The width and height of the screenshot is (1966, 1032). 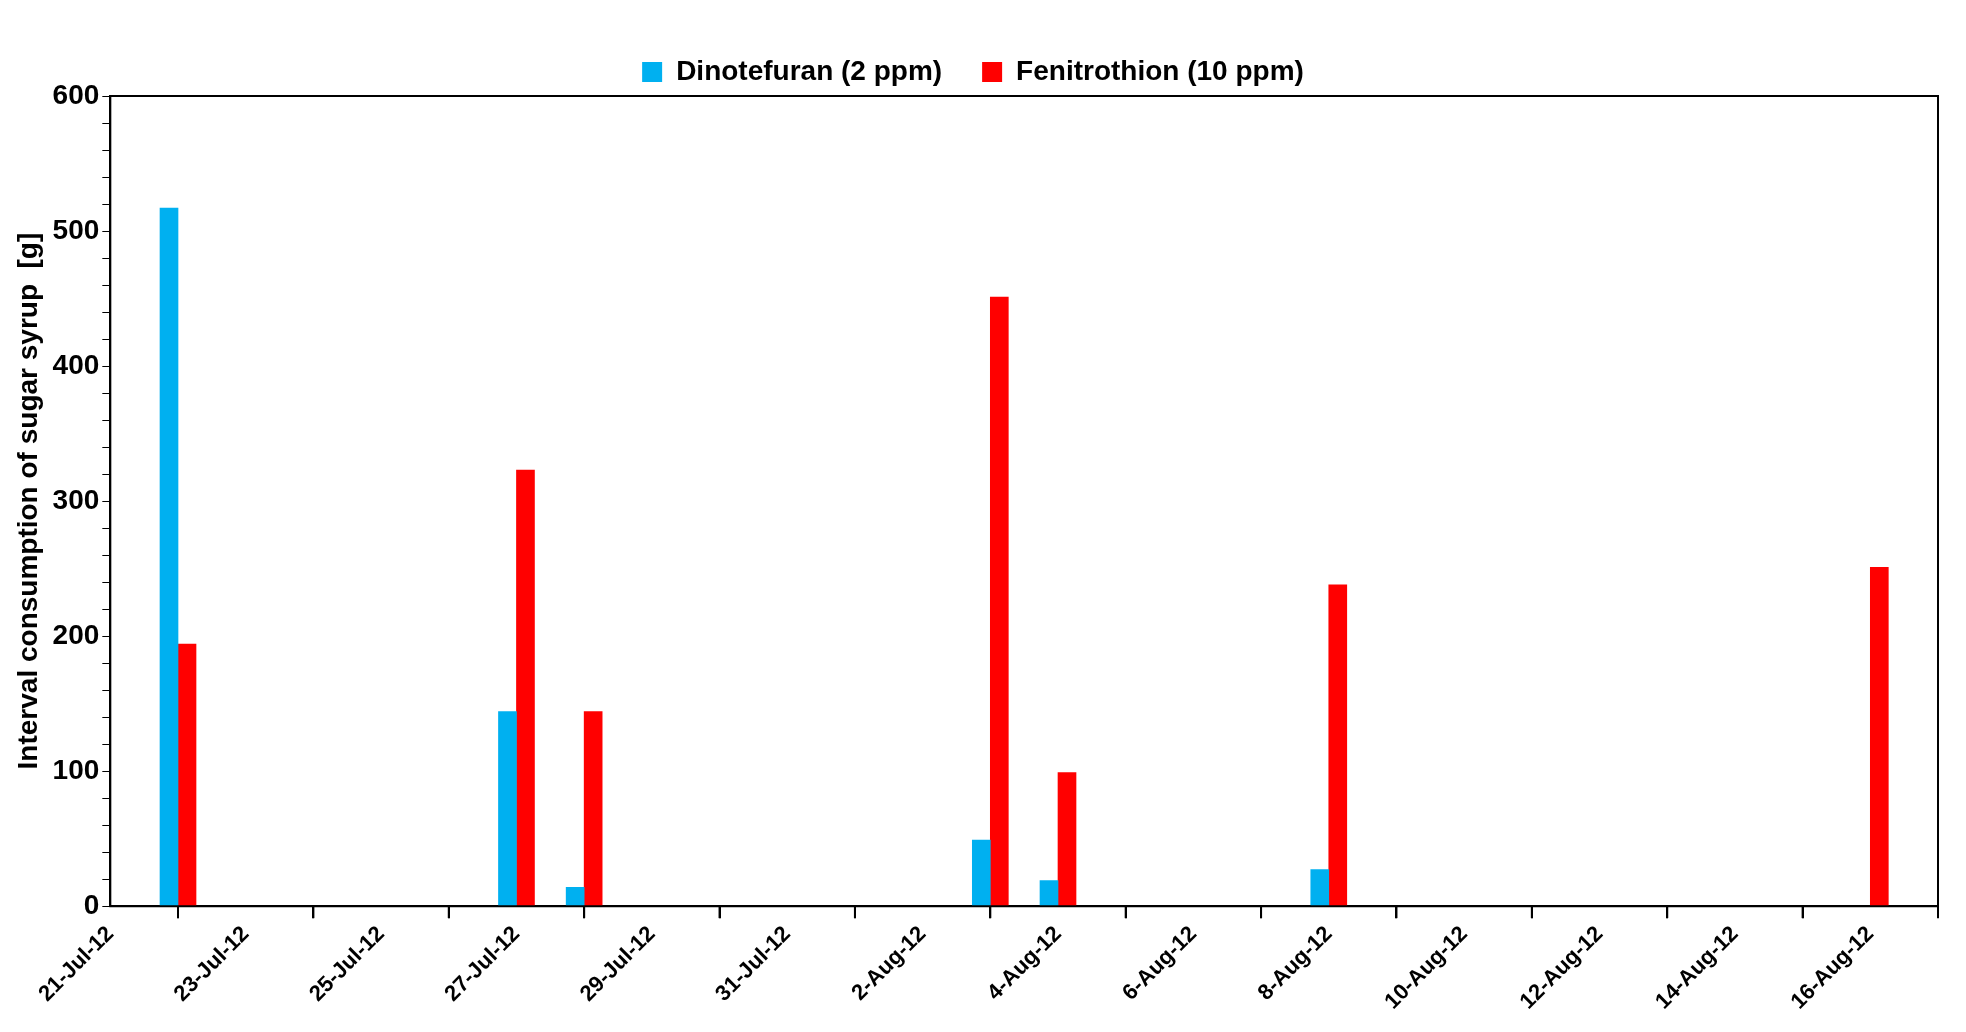 What do you see at coordinates (76, 634) in the screenshot?
I see `y-tick-label: 200` at bounding box center [76, 634].